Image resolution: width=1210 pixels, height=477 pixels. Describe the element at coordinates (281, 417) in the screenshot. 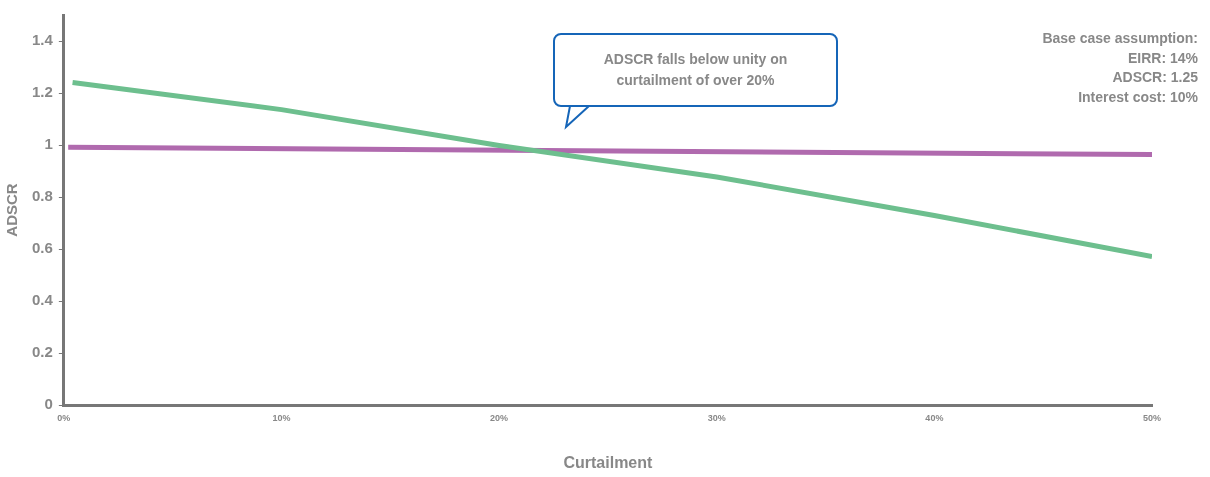

I see `x-tick-label: 10%` at that location.